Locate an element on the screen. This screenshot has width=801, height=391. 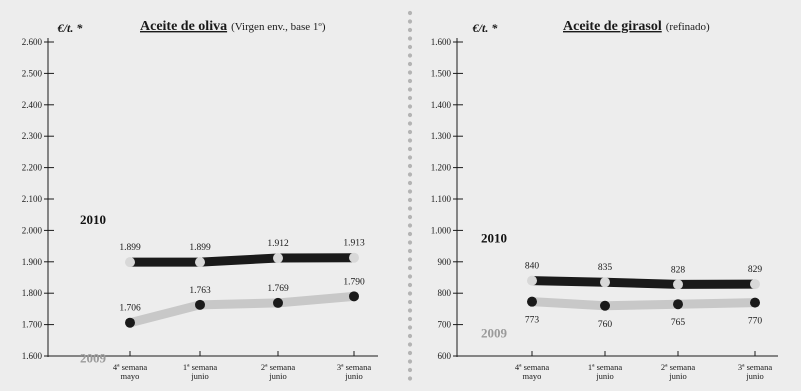
y-tick-label: 1.300 is located at coordinates (441, 136).